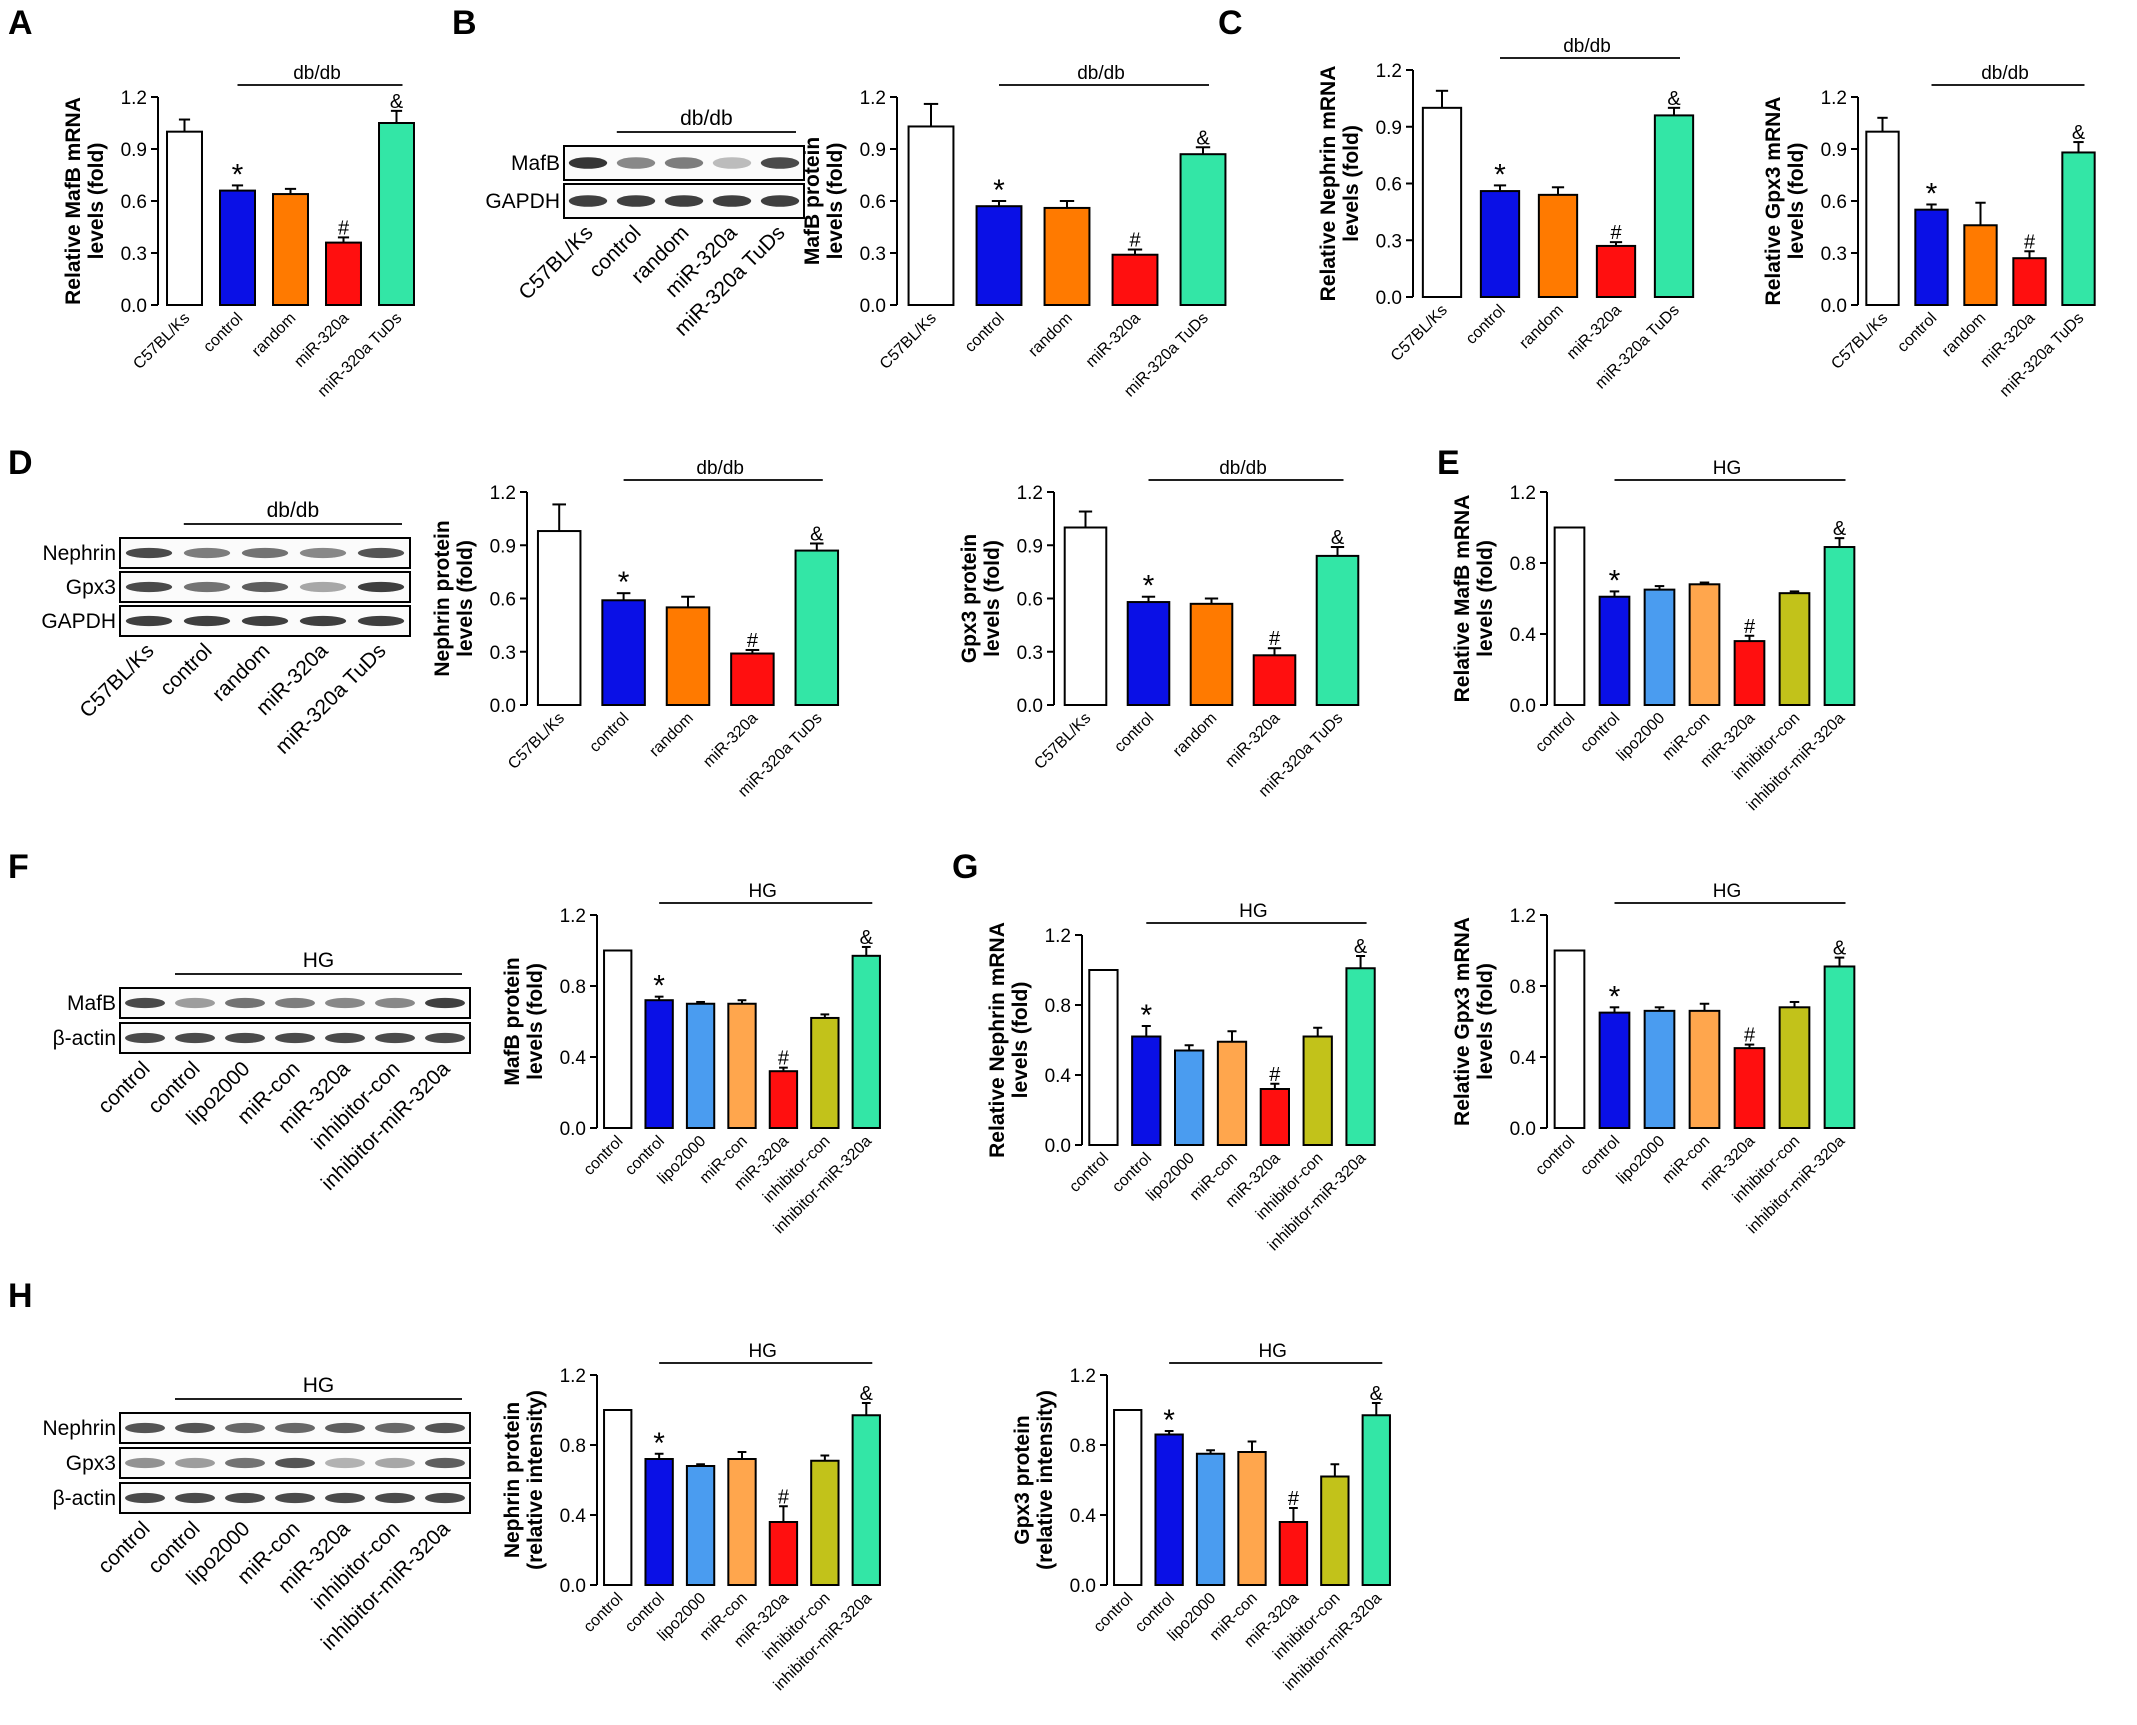 This screenshot has width=2137, height=1725. Describe the element at coordinates (116, 680) in the screenshot. I see `blot-lane-label-d: C57BL/Ks` at that location.